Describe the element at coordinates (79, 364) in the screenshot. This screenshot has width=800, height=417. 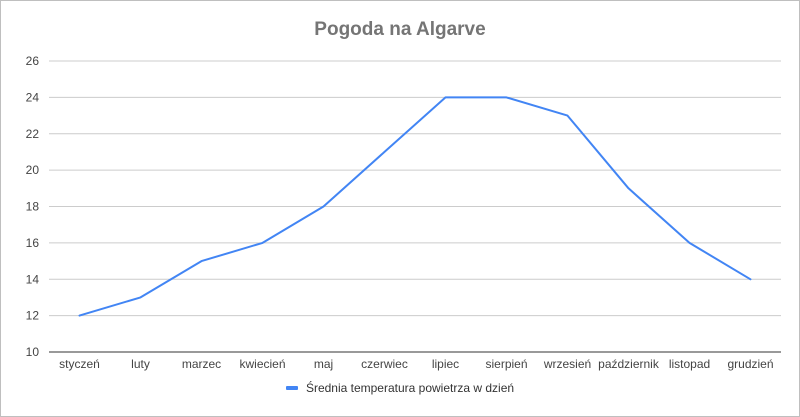
I see `x-tick-label: styczeń` at that location.